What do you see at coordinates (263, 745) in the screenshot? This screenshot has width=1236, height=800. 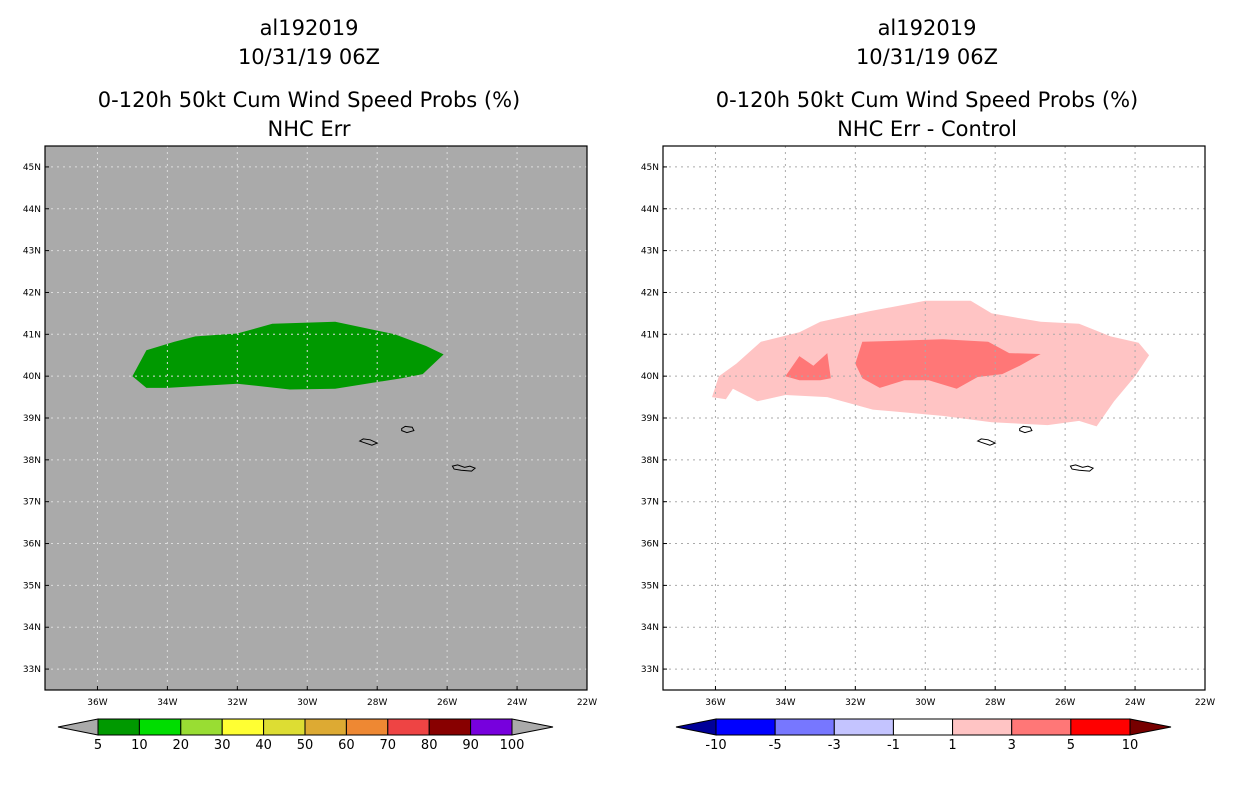 I see `left-colorbar-label-4: 40` at bounding box center [263, 745].